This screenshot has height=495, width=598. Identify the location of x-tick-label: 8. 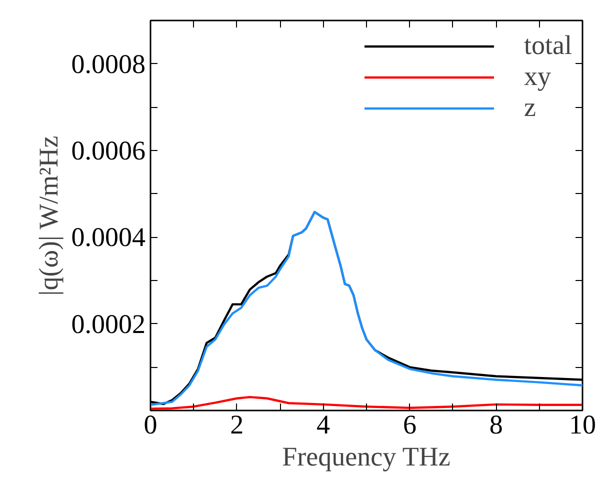
(496, 425).